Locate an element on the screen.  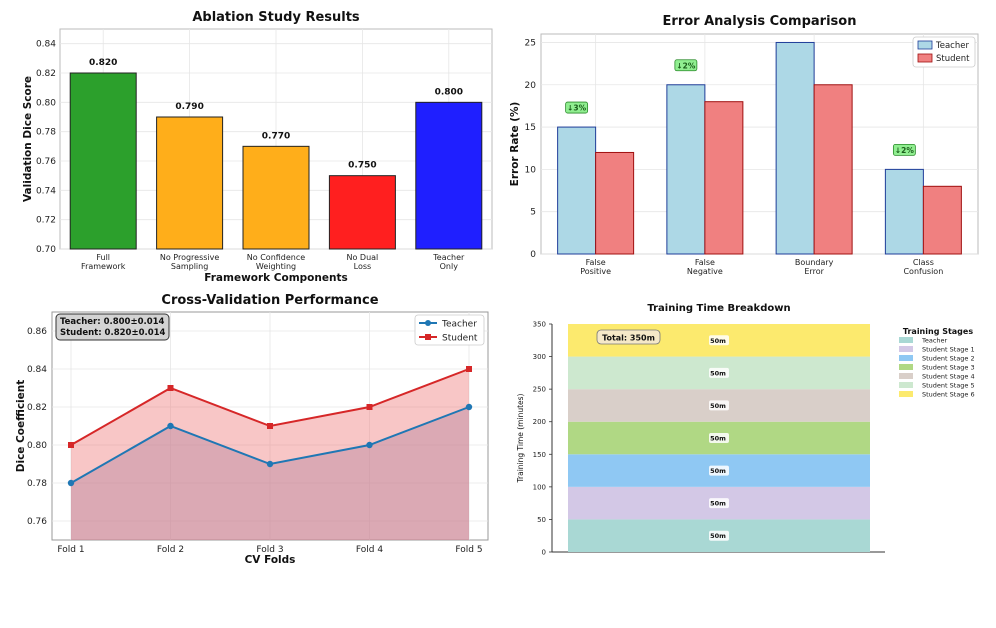
x-tick-label: Error is located at coordinates (814, 271).